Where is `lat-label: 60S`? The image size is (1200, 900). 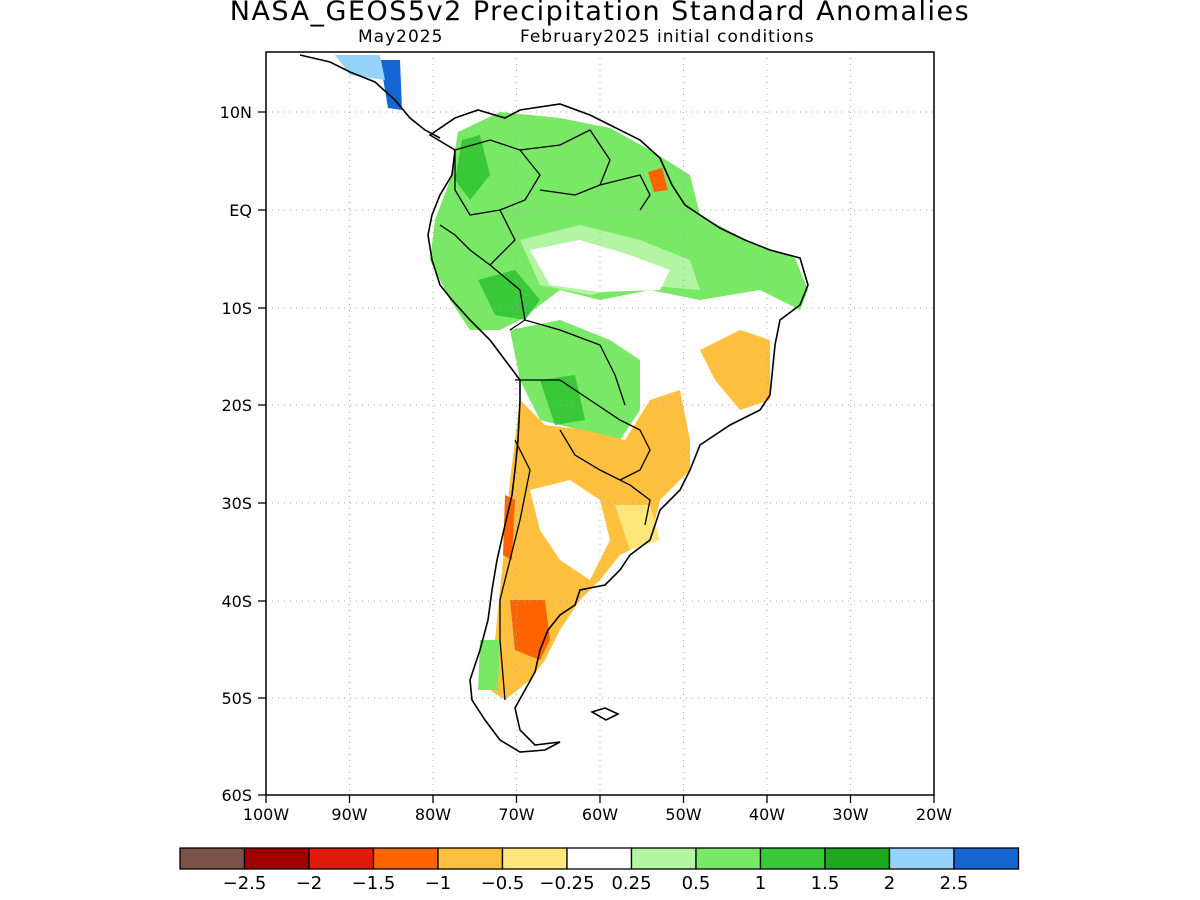 lat-label: 60S is located at coordinates (236, 795).